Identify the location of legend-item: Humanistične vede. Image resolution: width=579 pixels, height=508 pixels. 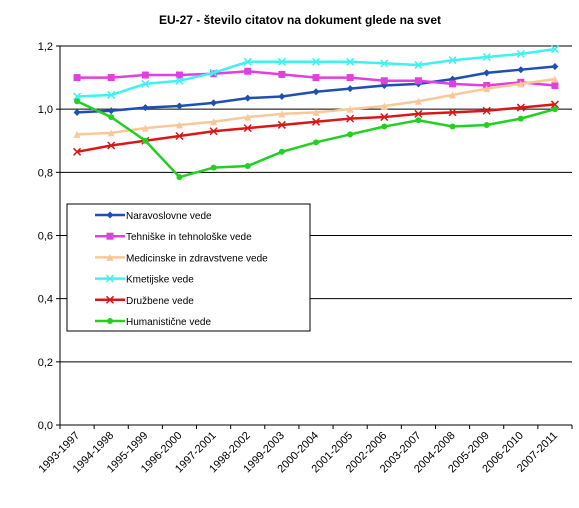
(153, 322).